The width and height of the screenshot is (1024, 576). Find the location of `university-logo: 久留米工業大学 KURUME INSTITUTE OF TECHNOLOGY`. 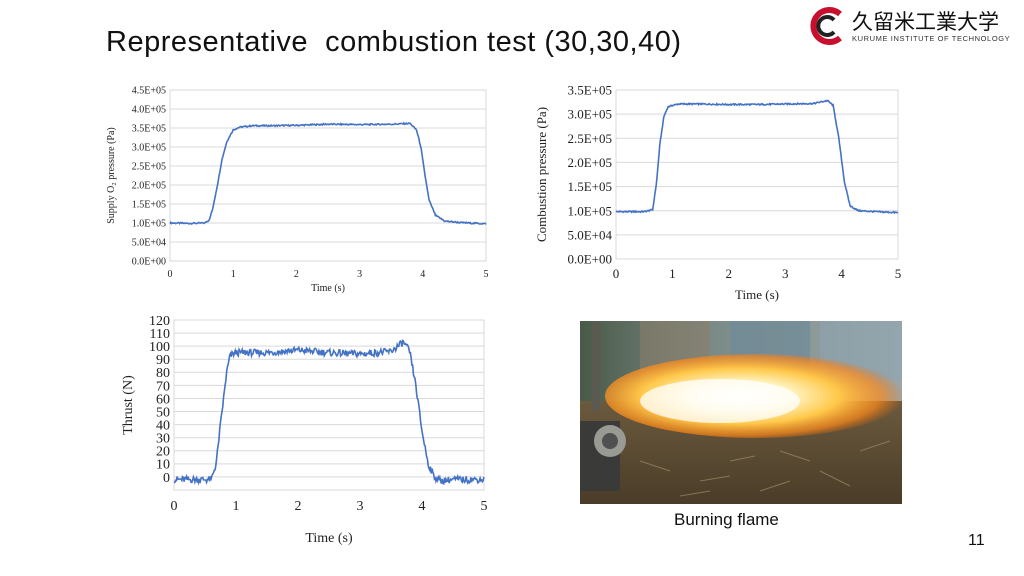

university-logo: 久留米工業大学 KURUME INSTITUTE OF TECHNOLOGY is located at coordinates (912, 26).